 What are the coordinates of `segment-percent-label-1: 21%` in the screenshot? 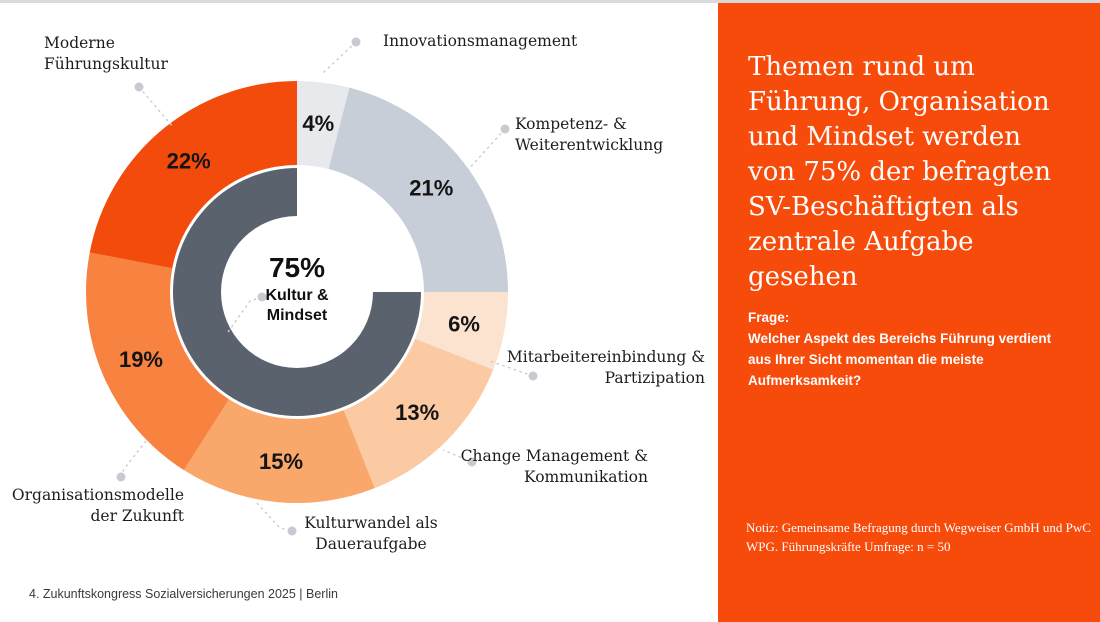 It's located at (431, 188).